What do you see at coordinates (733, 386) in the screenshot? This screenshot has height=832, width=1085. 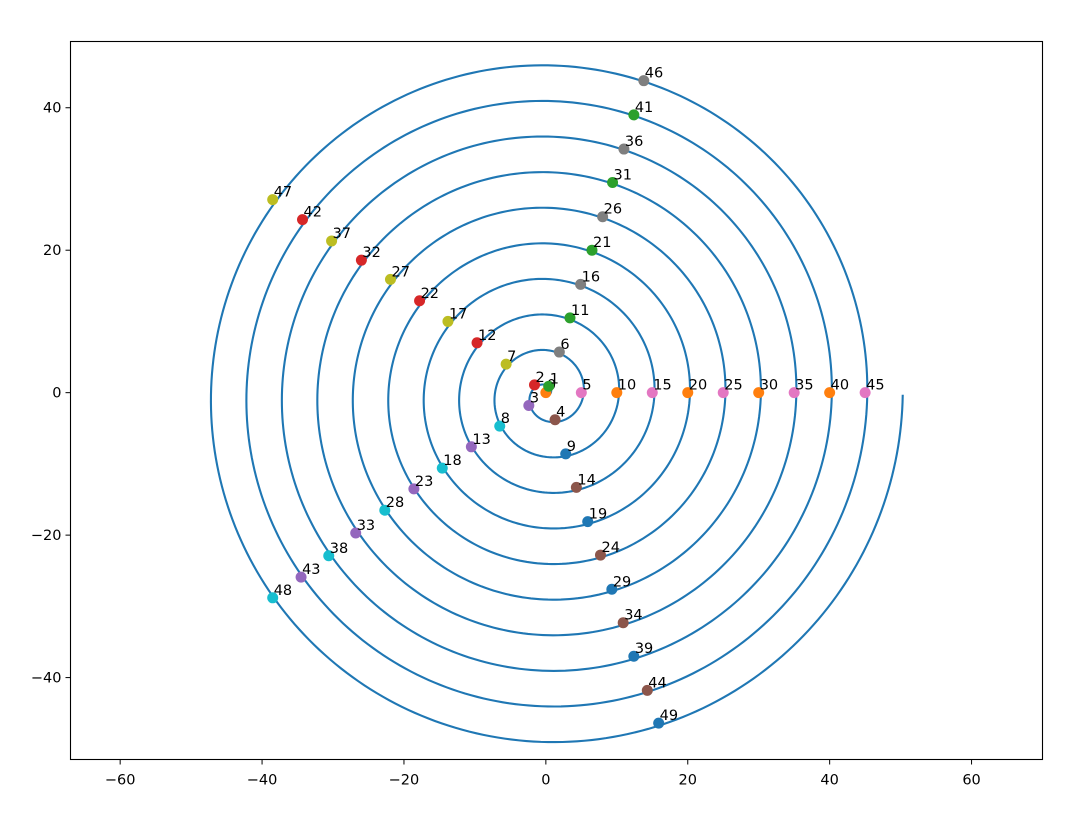 I see `point-label-25: 25` at bounding box center [733, 386].